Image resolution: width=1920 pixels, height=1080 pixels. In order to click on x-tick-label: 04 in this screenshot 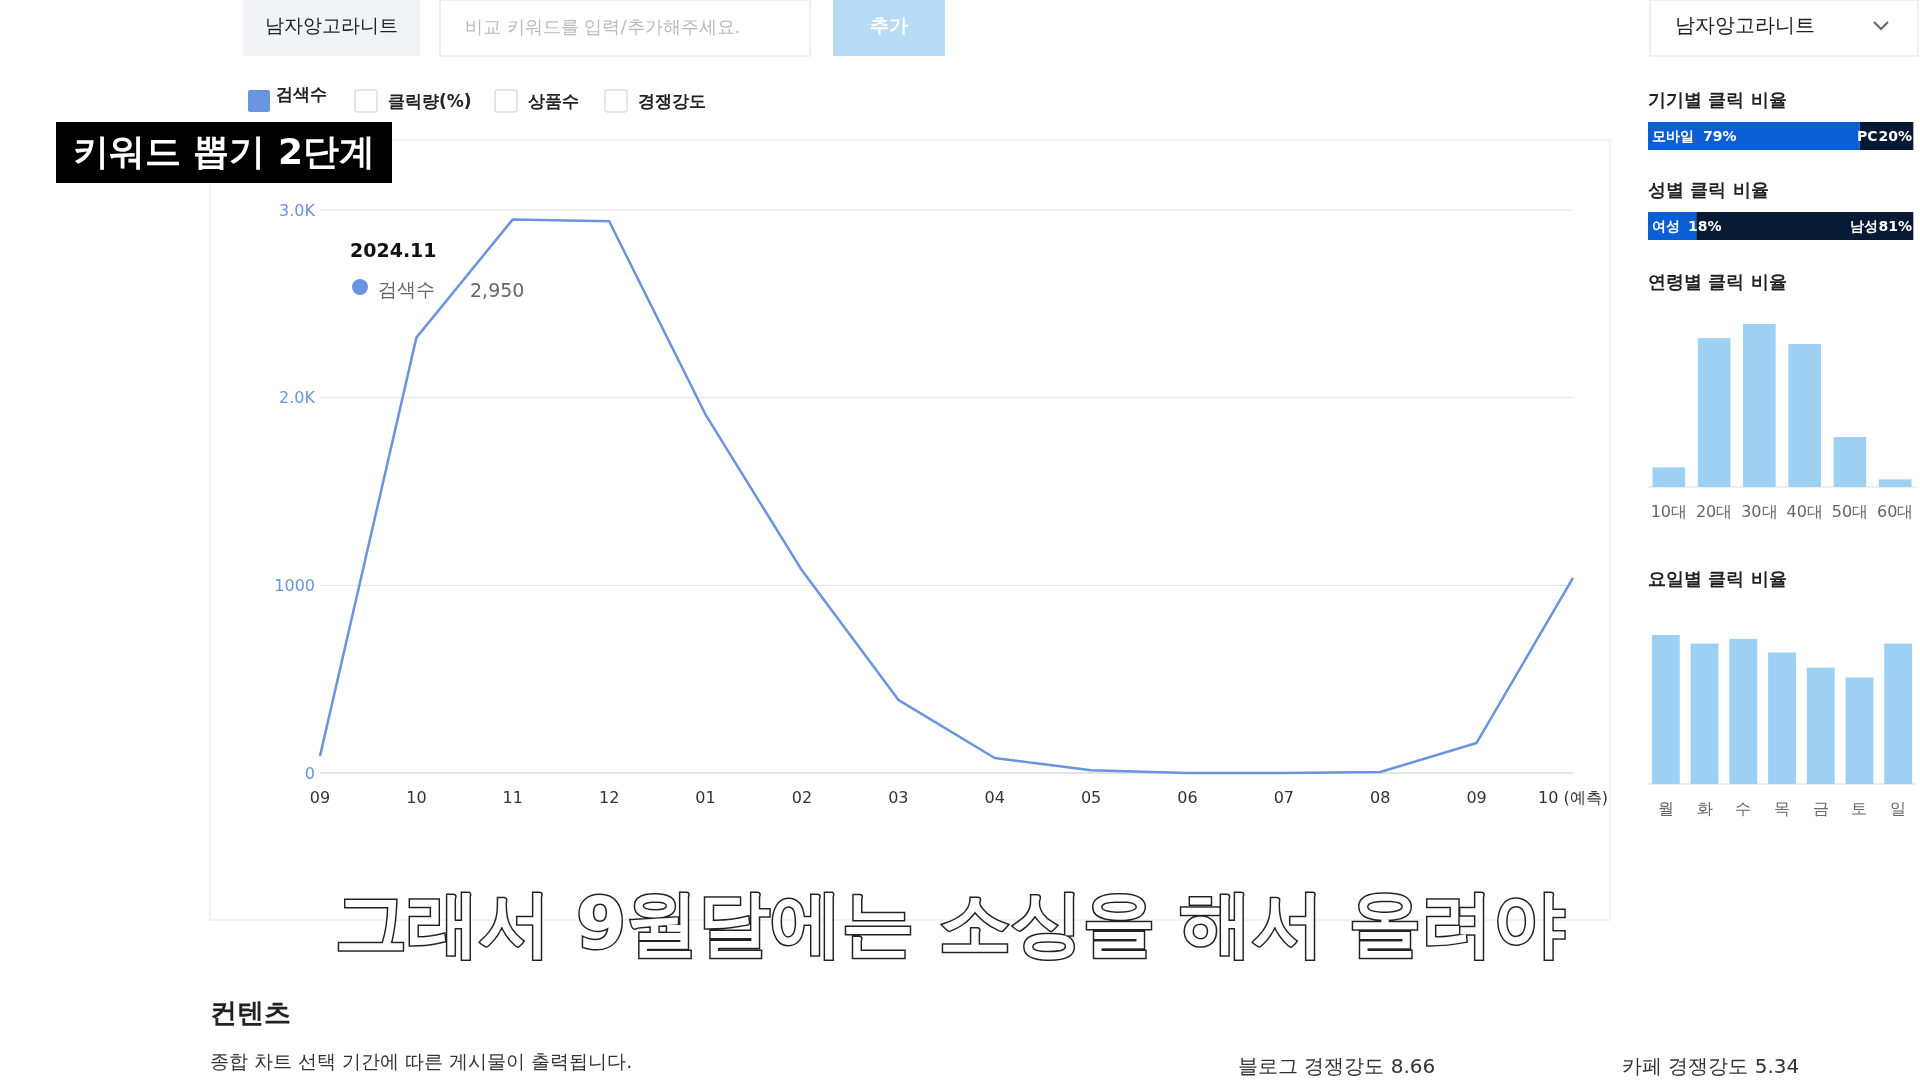, I will do `click(994, 797)`.